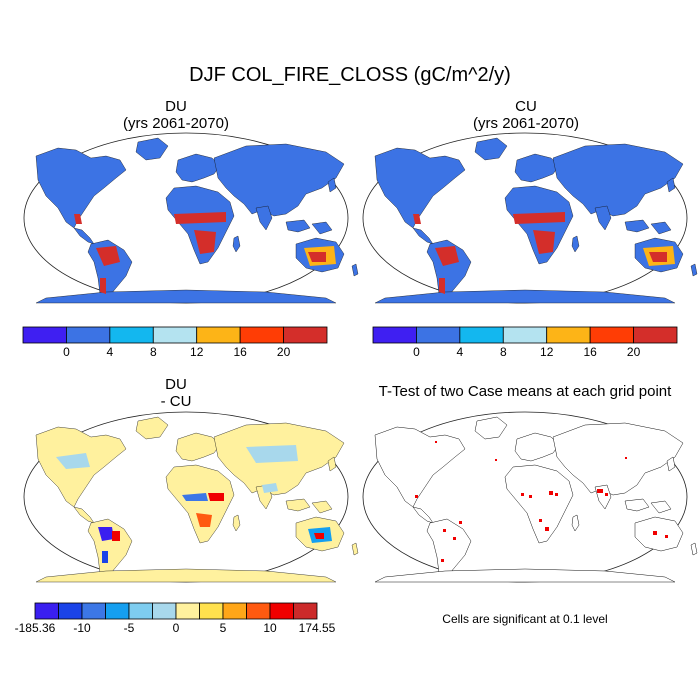 Image resolution: width=700 pixels, height=700 pixels. I want to click on panel-du-title-line2: (yrs 2061-2070), so click(176, 123).